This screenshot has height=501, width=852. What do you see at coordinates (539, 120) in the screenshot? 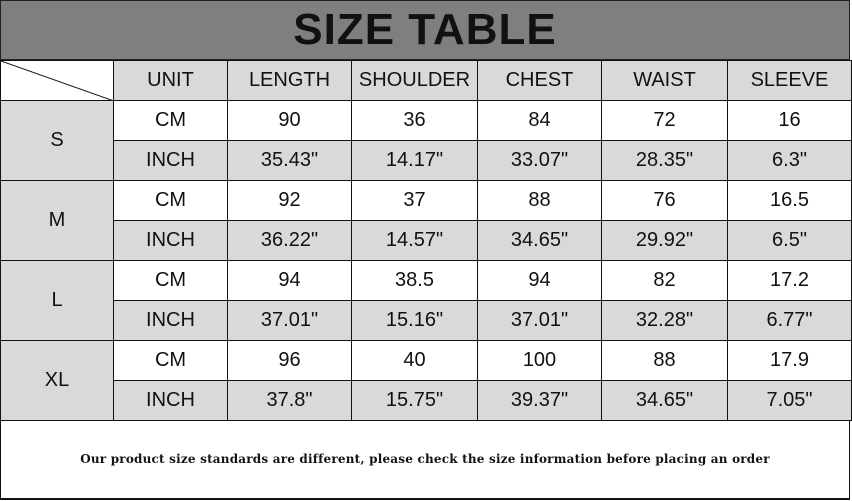
I see `value-cell-chest: 84` at bounding box center [539, 120].